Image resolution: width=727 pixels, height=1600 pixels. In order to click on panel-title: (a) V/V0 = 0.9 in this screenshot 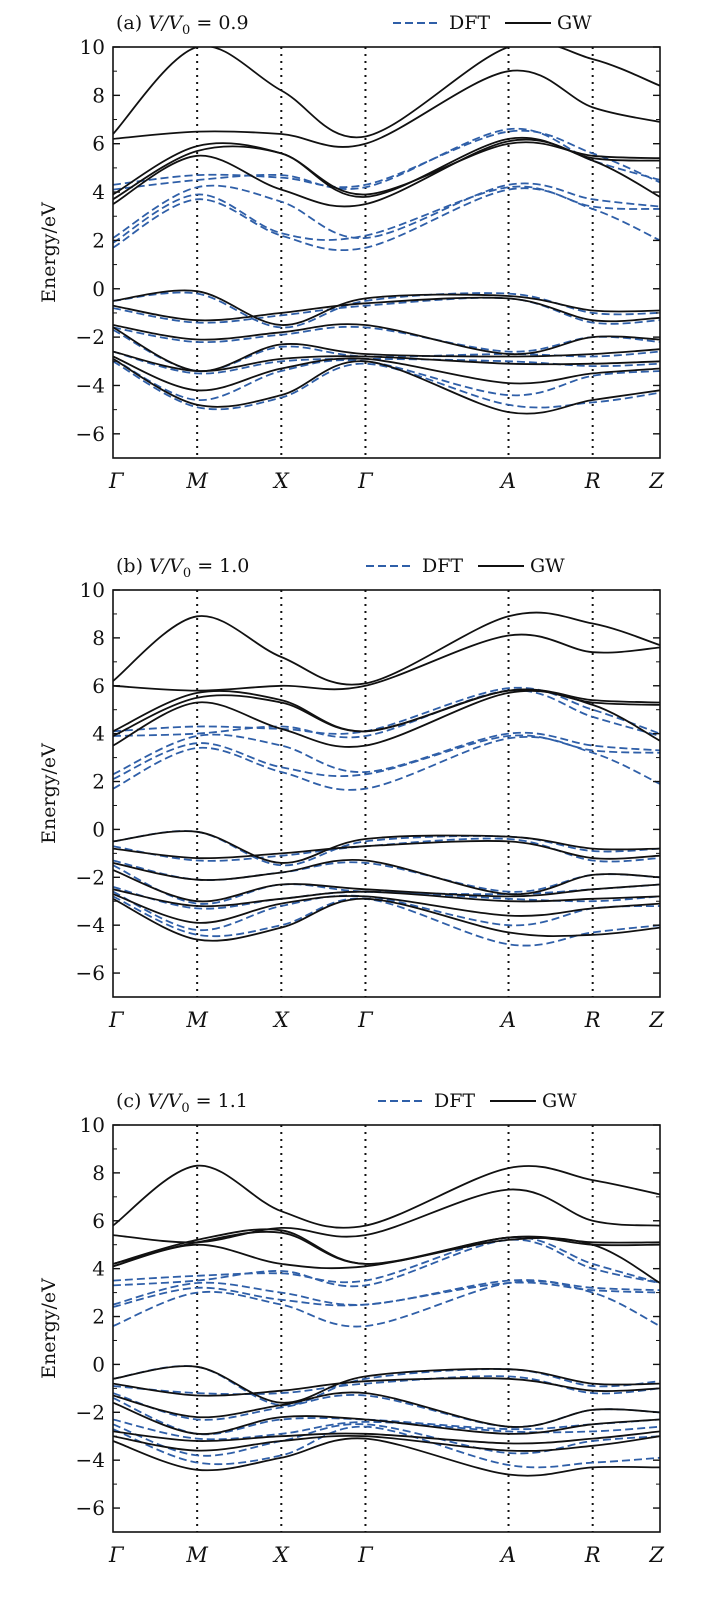, I will do `click(182, 25)`.